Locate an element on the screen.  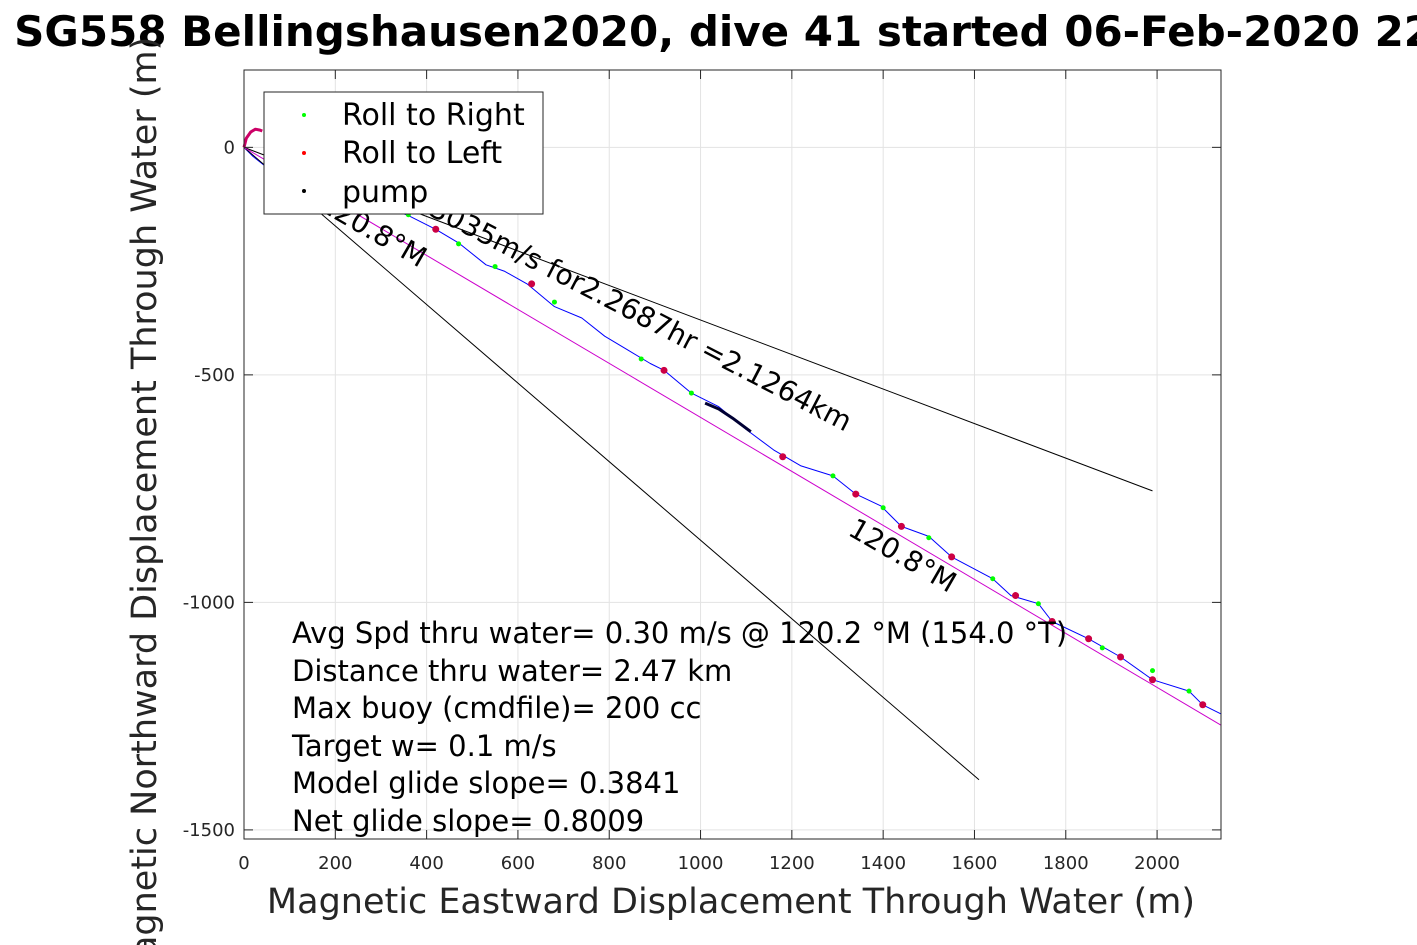
x-tick-label: 800 is located at coordinates (609, 863).